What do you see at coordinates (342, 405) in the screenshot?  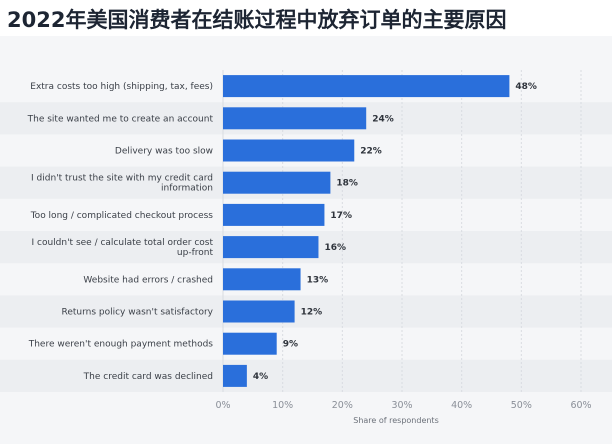 I see `x-tick-label: 20%` at bounding box center [342, 405].